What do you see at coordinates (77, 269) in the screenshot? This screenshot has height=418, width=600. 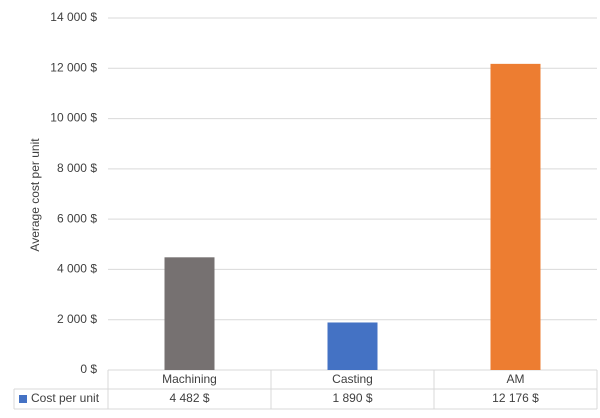 I see `y-tick-label: 4 000 $` at bounding box center [77, 269].